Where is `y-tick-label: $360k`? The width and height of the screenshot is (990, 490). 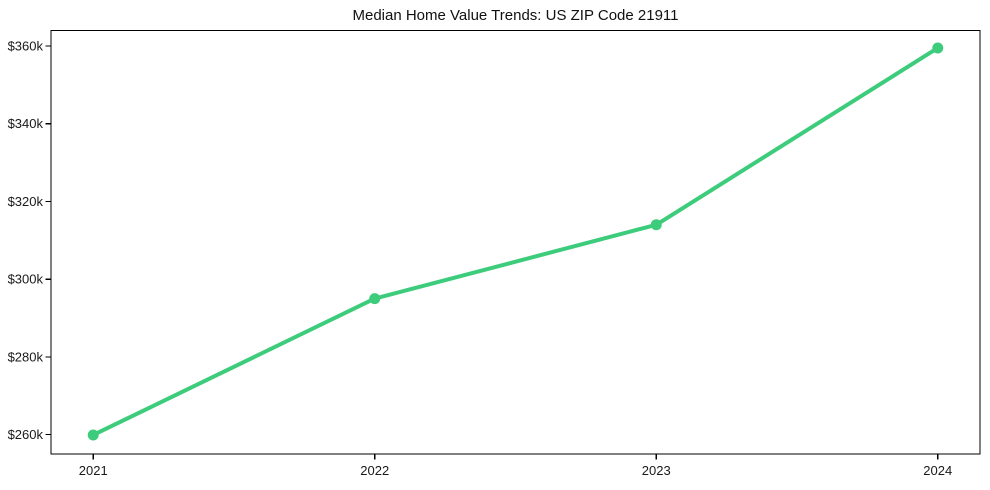
y-tick-label: $360k is located at coordinates (26, 46).